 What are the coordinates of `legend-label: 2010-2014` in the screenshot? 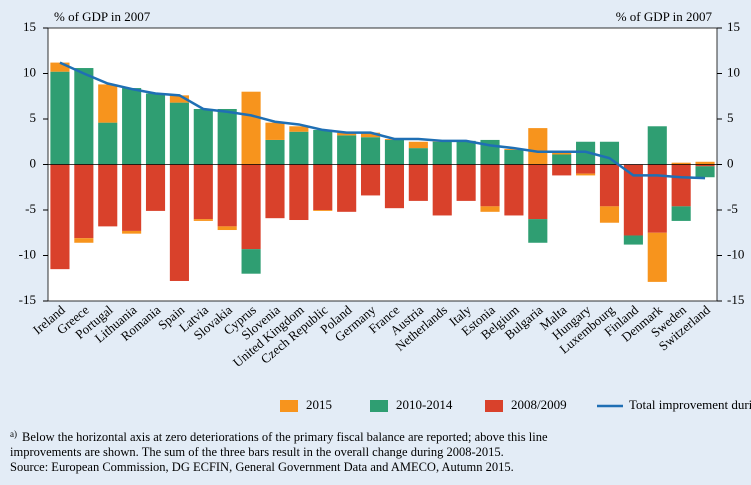 It's located at (424, 404).